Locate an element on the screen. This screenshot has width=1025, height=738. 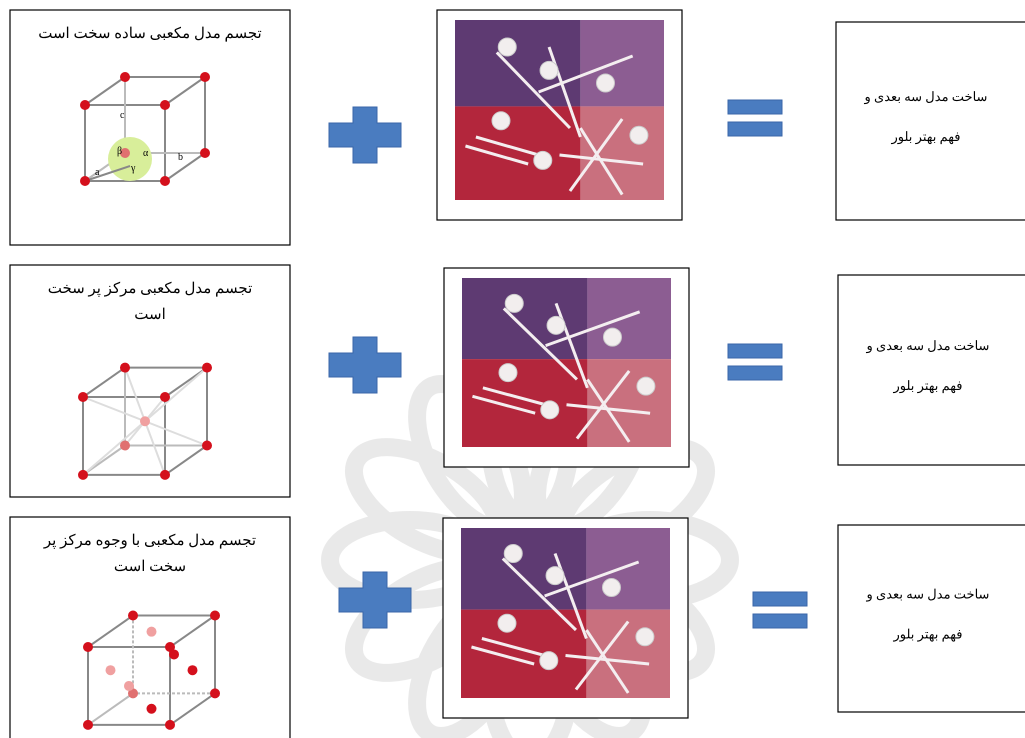
cube-label: β is located at coordinates (119, 151).